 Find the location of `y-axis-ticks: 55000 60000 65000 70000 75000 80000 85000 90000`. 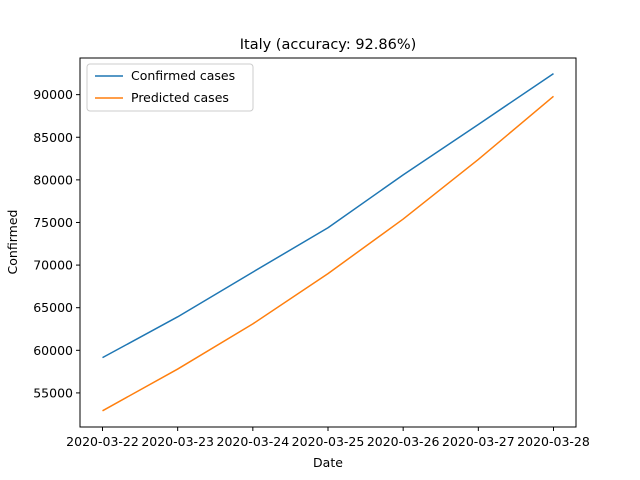

y-axis-ticks: 55000 60000 65000 70000 75000 80000 85000 90000 is located at coordinates (56, 243).